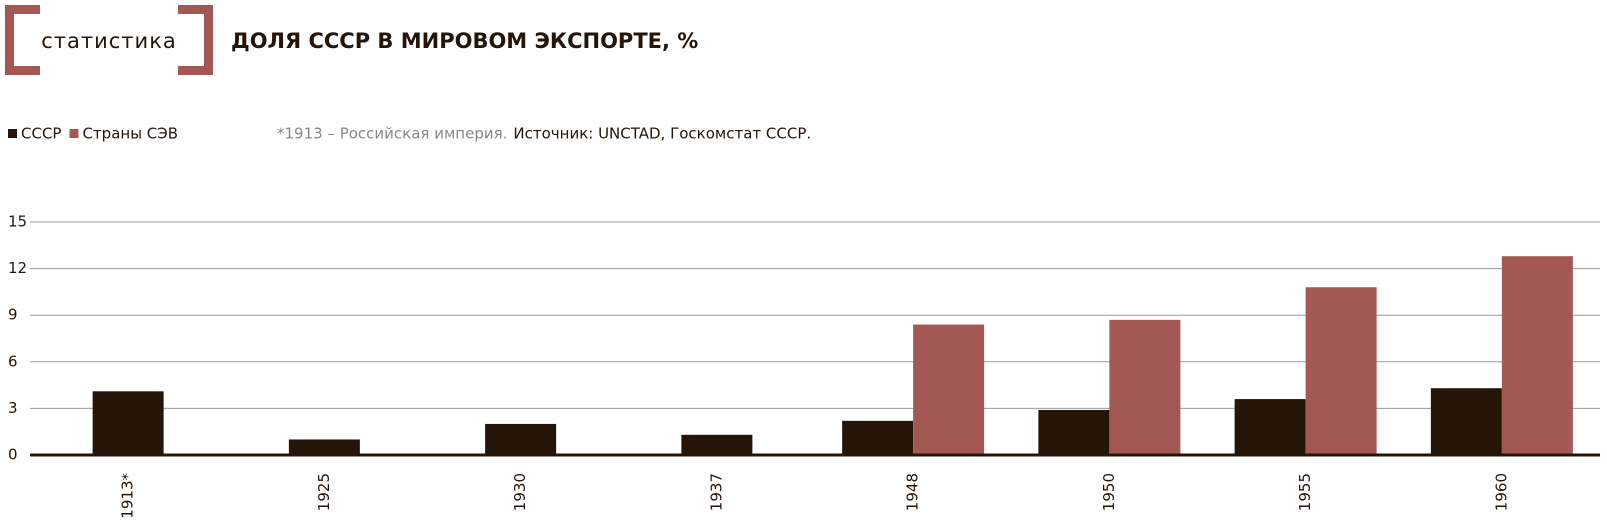 The width and height of the screenshot is (1607, 521). Describe the element at coordinates (1109, 492) in the screenshot. I see `x-tick-label: 1950` at that location.